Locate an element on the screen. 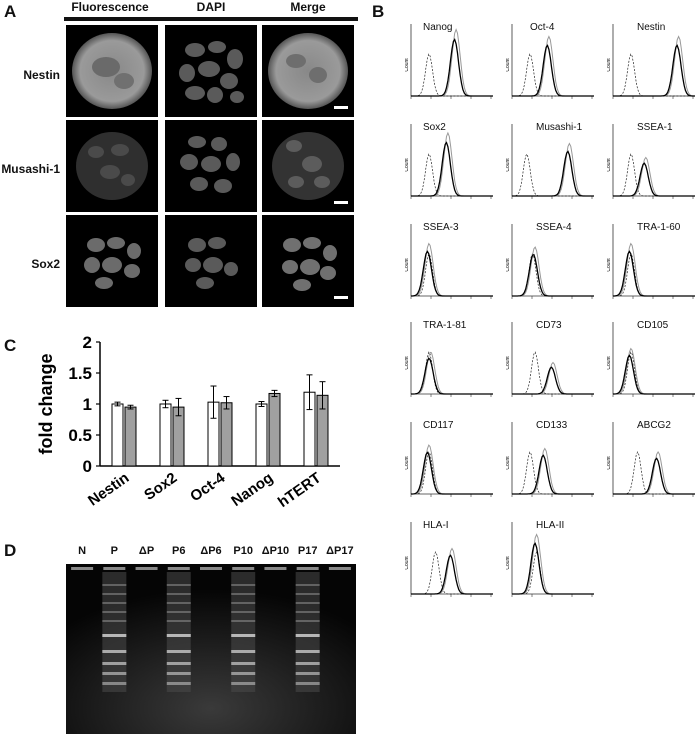  histogram-label: SSEA-3 is located at coordinates (441, 227).